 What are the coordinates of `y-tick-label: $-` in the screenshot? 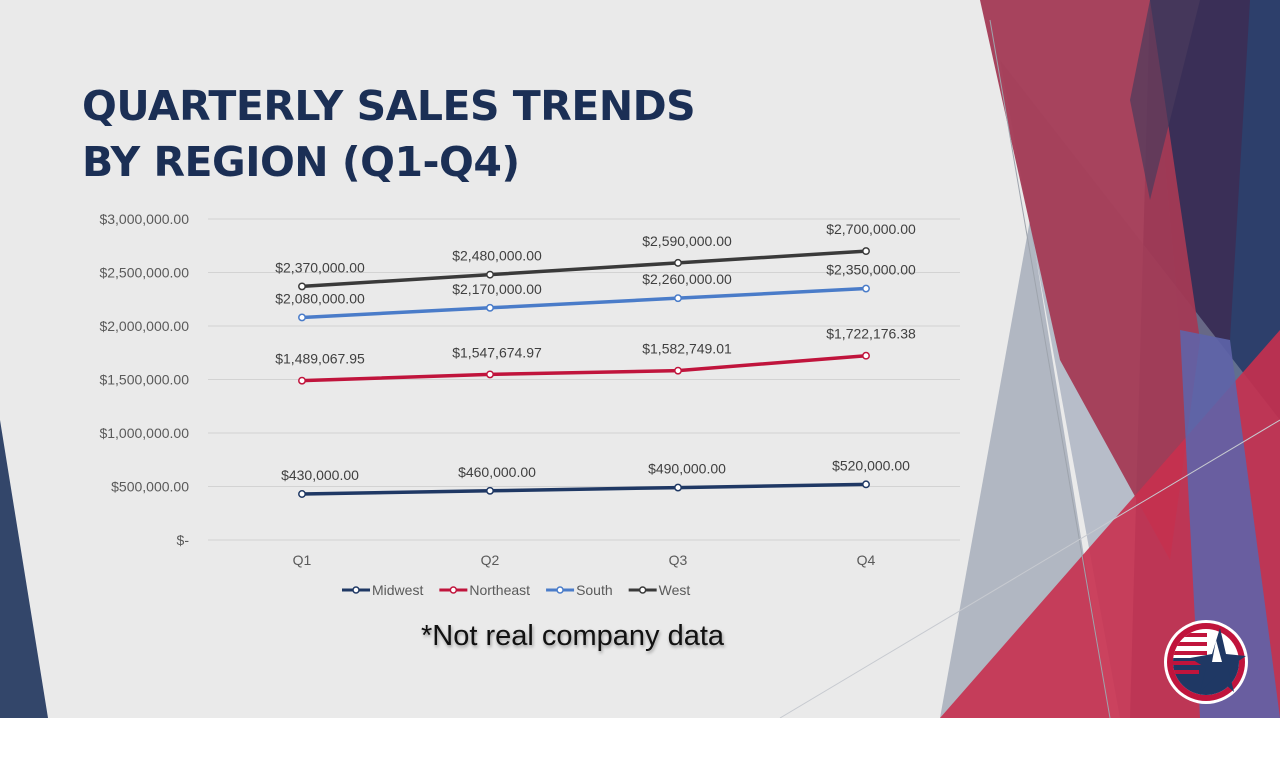 It's located at (183, 540).